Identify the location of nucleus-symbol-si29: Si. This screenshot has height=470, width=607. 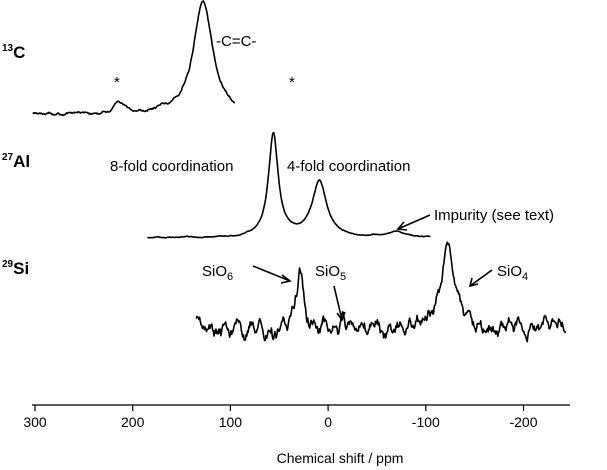
(21, 268).